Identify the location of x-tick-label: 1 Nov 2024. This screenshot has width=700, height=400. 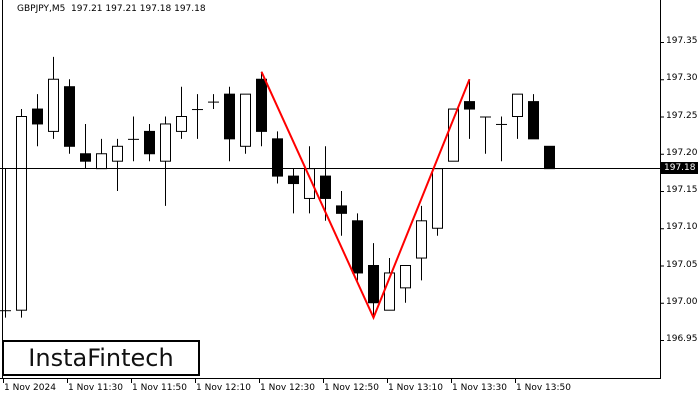
(30, 388).